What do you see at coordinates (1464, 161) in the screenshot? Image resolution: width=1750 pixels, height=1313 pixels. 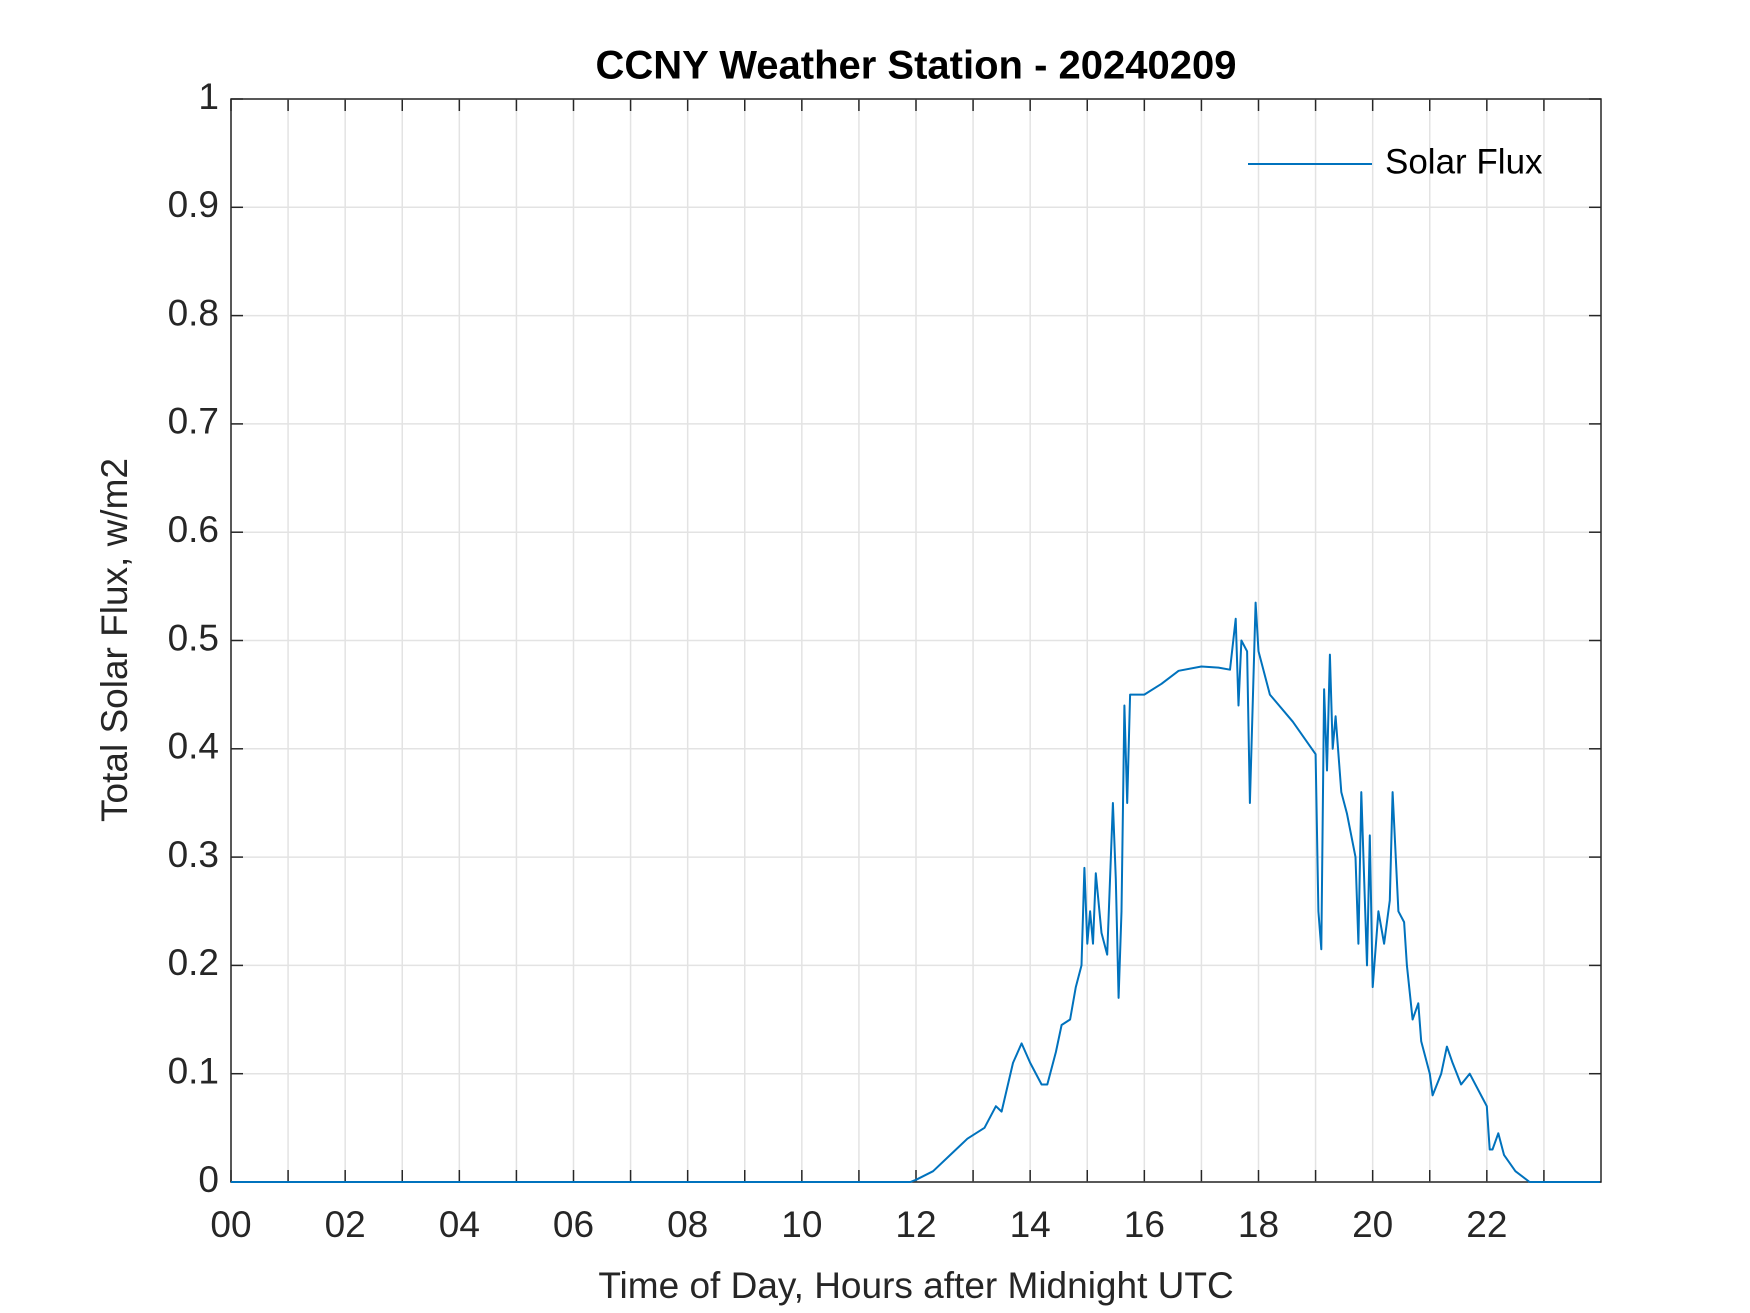 I see `legend-label: Solar Flux` at bounding box center [1464, 161].